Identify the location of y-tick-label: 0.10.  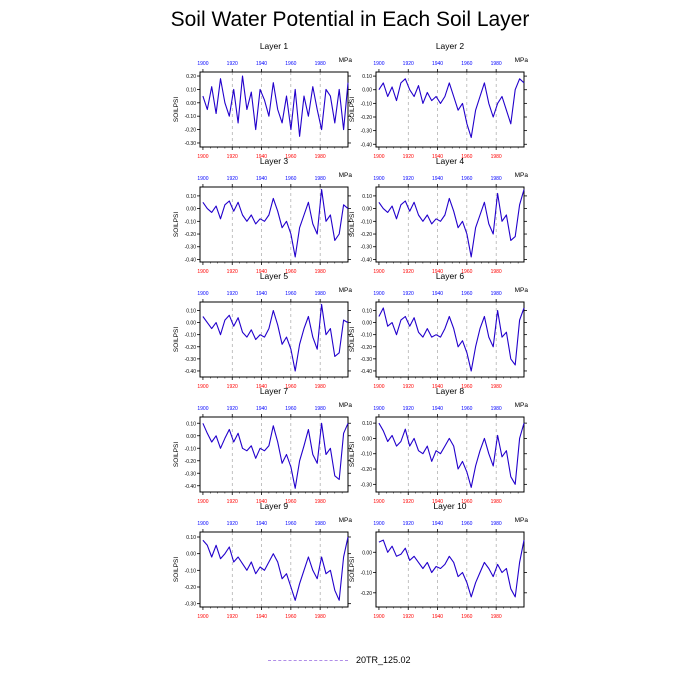
(191, 90).